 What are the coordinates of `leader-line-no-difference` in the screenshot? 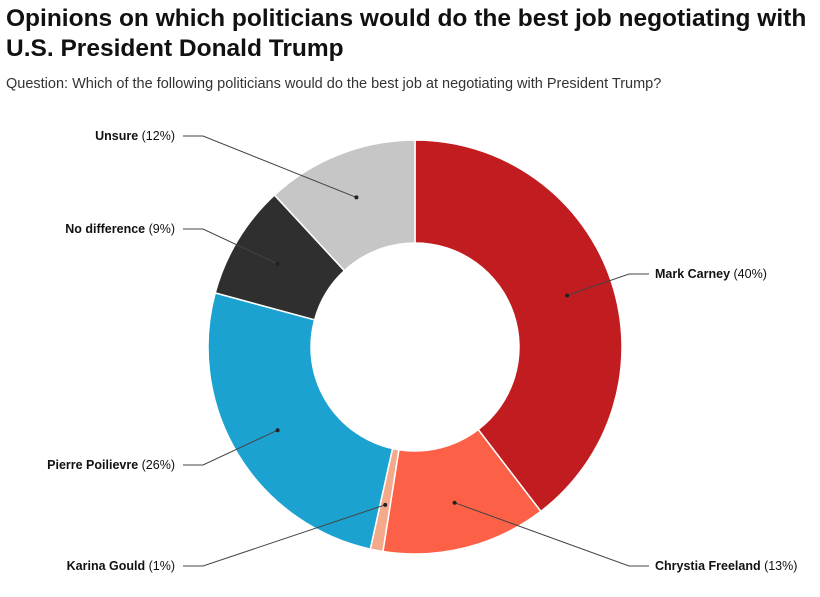 It's located at (230, 246).